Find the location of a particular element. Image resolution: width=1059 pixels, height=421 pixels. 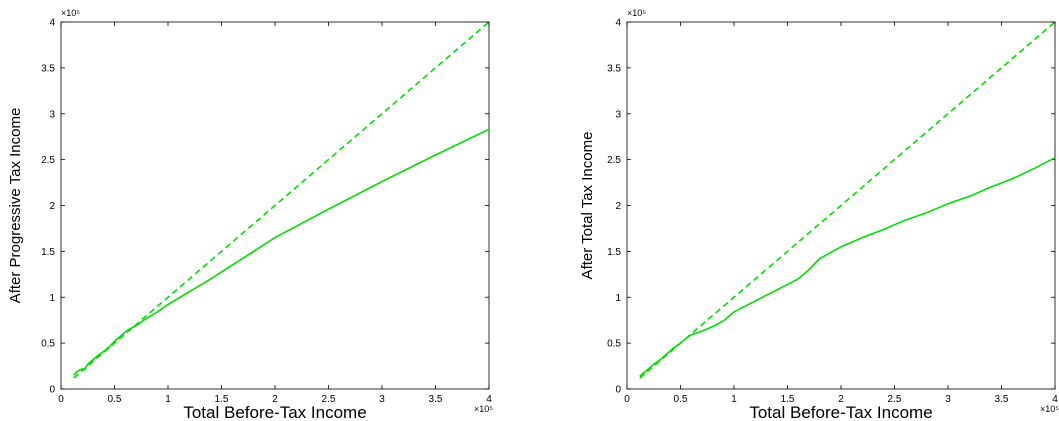

y-axis-label: After Total Tax Income is located at coordinates (587, 206).